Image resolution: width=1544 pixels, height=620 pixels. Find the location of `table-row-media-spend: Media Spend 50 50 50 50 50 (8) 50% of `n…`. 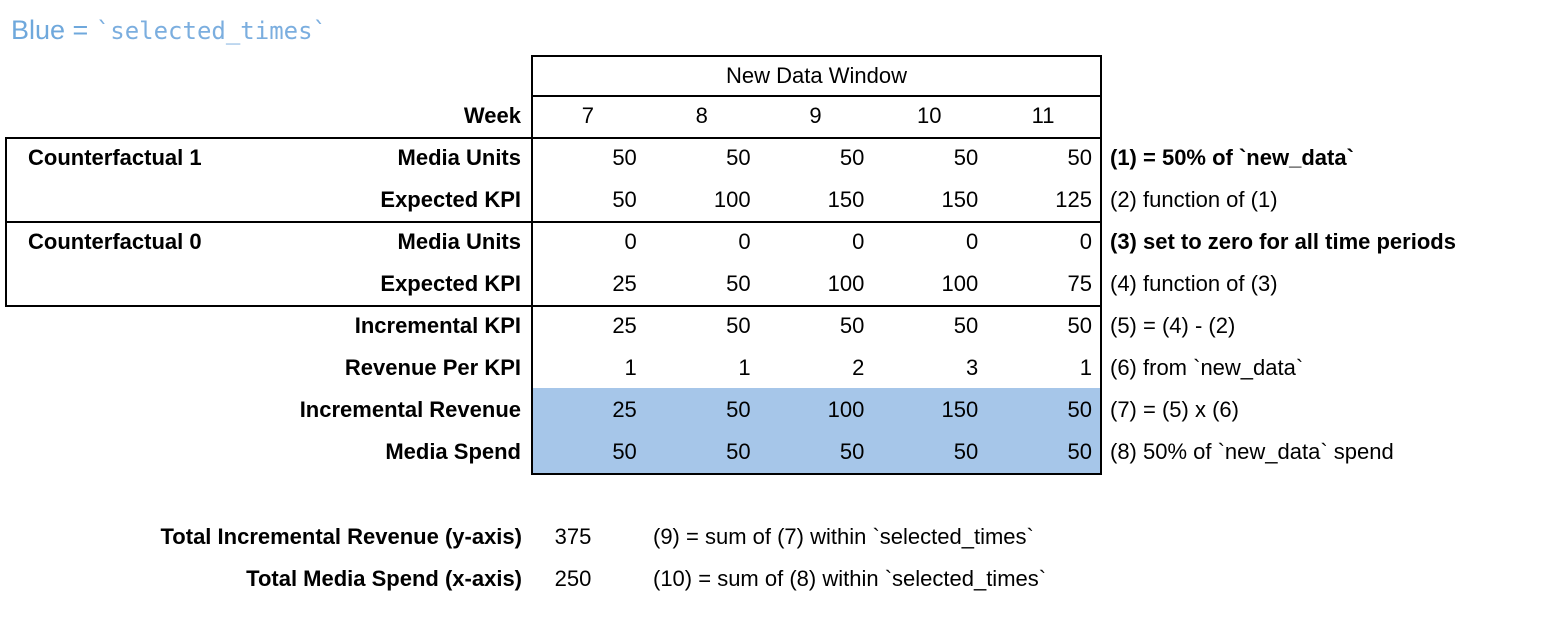

table-row-media-spend: Media Spend 50 50 50 50 50 (8) 50% of `n… is located at coordinates (772, 452).